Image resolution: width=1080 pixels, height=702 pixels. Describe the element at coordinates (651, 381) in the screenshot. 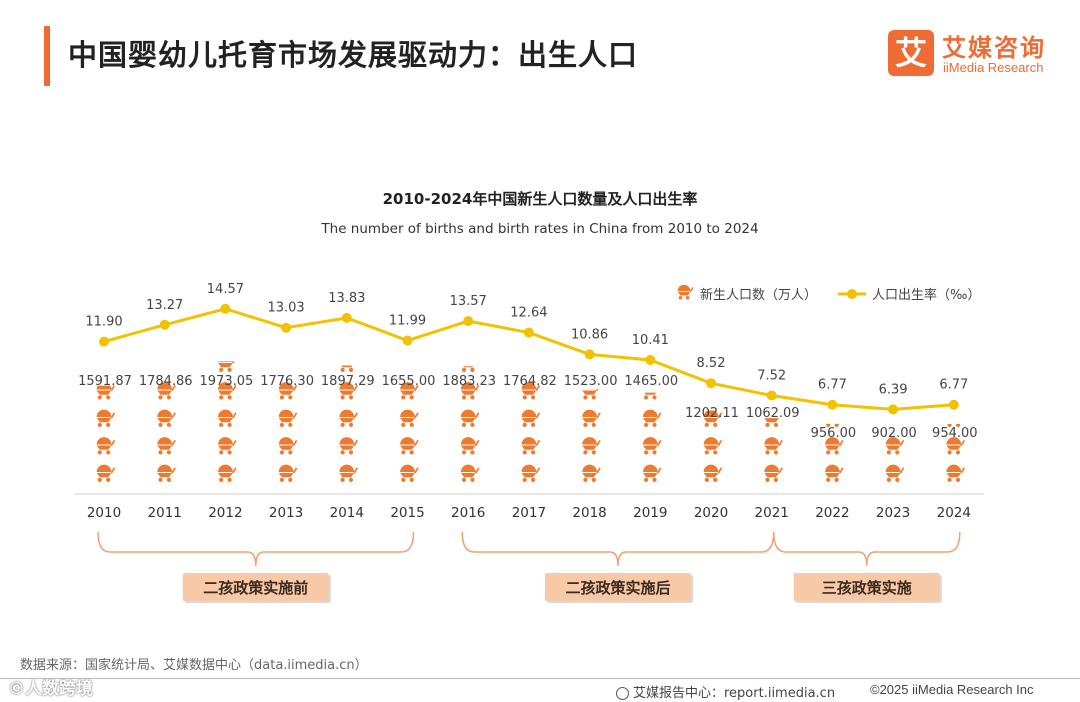

I see `births-value-label: 1465.00` at that location.